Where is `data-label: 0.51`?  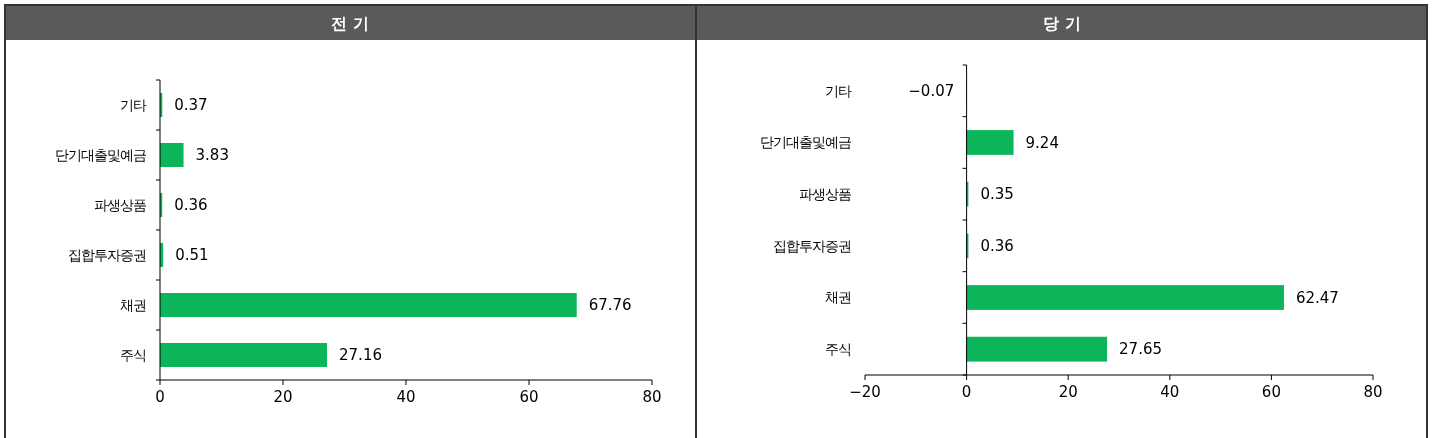
data-label: 0.51 is located at coordinates (192, 255).